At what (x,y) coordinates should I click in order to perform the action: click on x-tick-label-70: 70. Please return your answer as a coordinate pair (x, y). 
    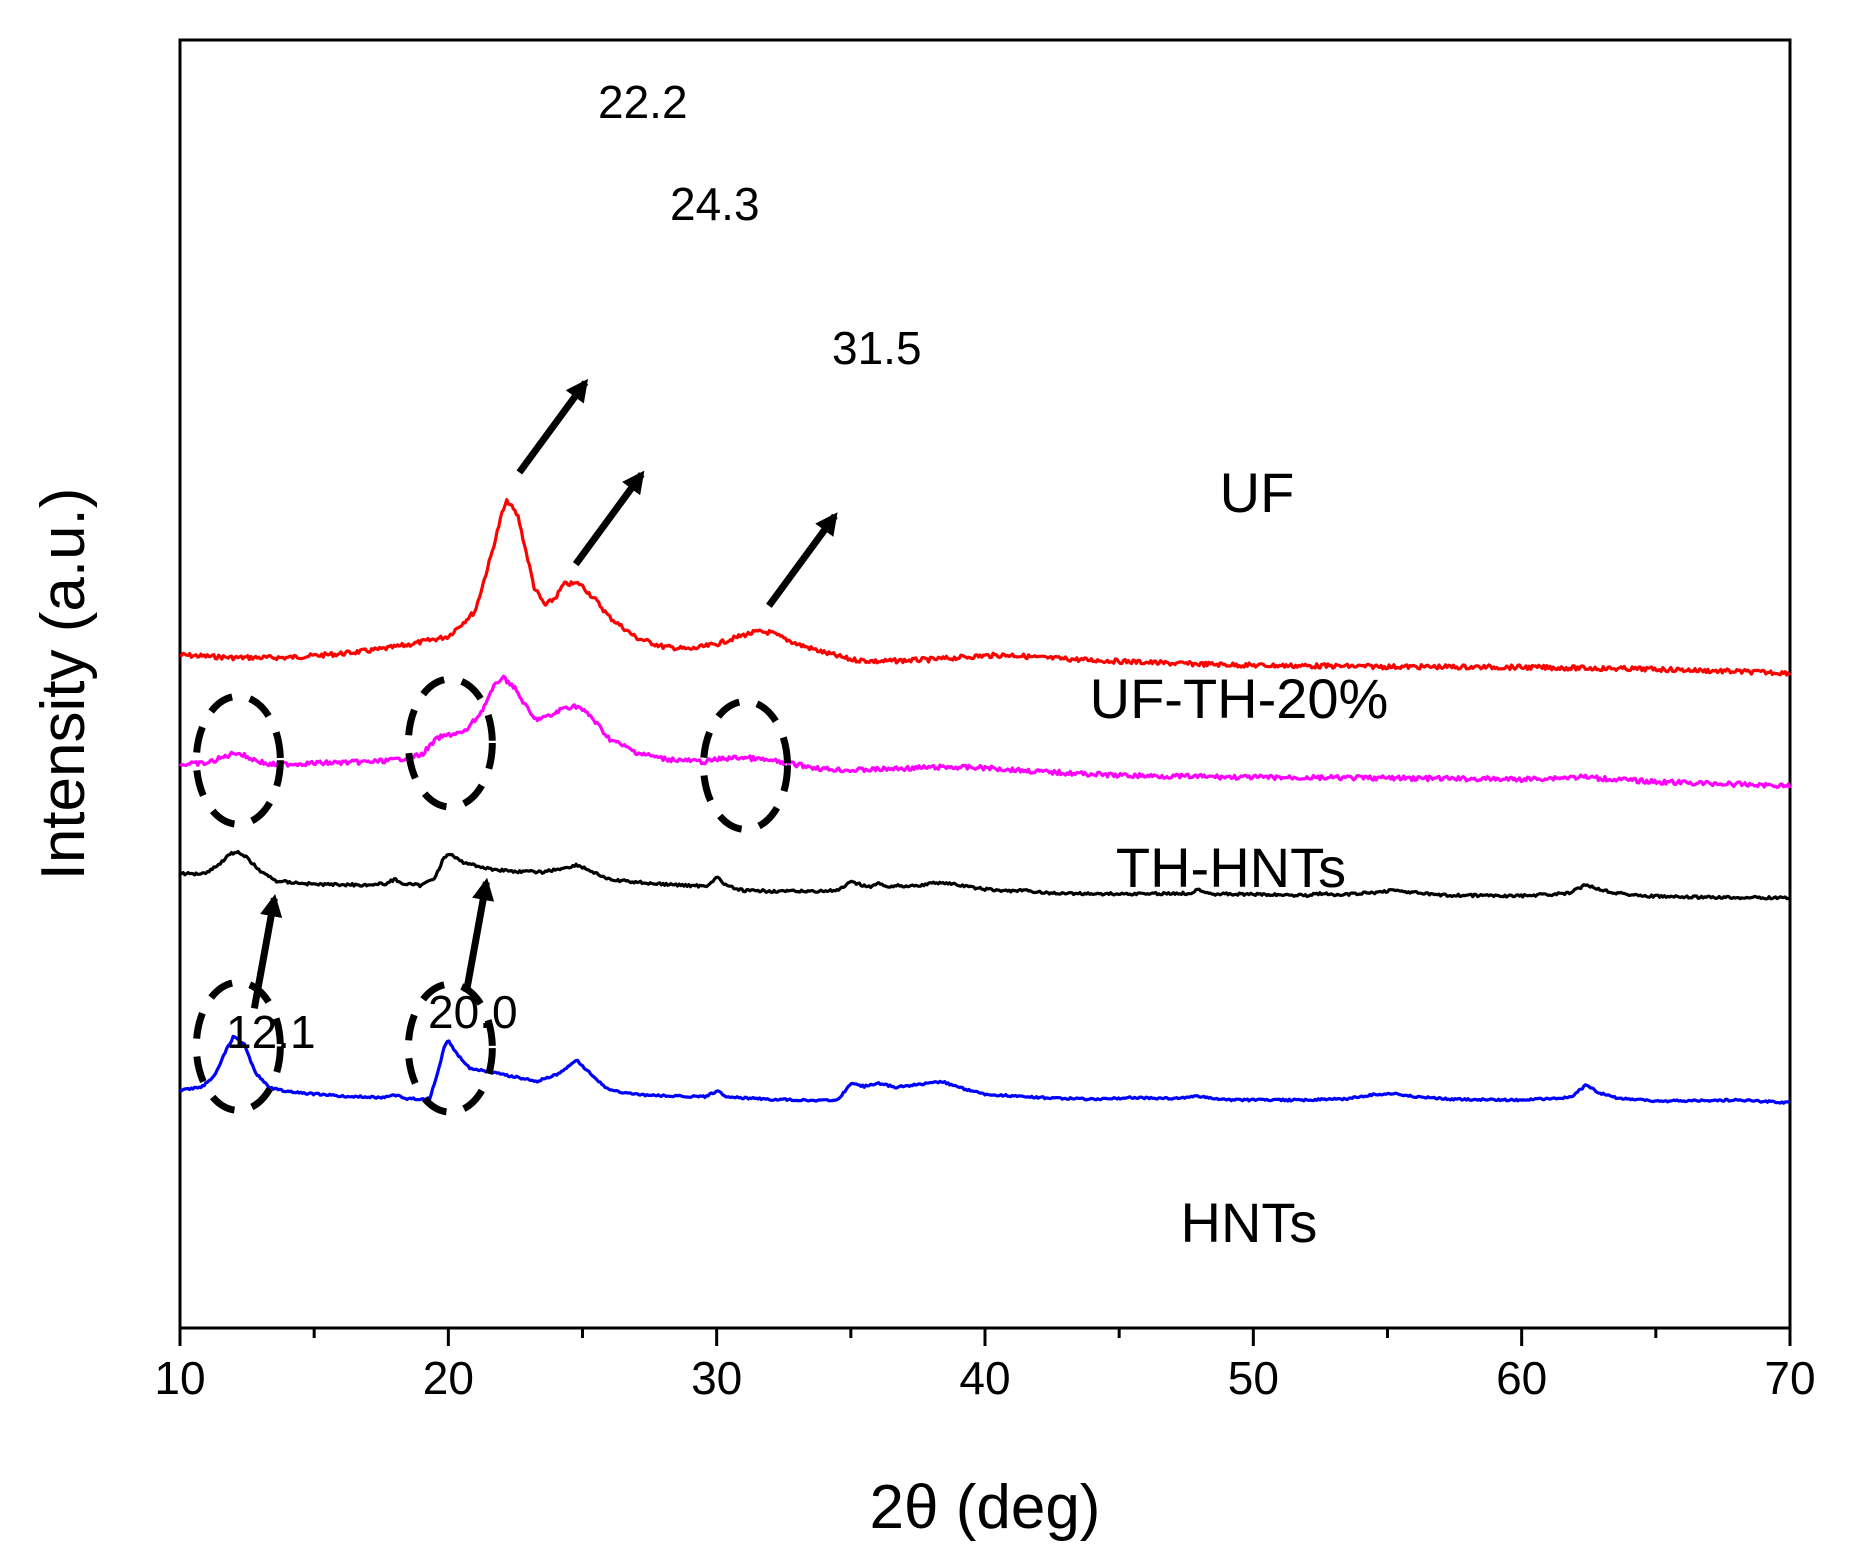
    Looking at the image, I should click on (1789, 1378).